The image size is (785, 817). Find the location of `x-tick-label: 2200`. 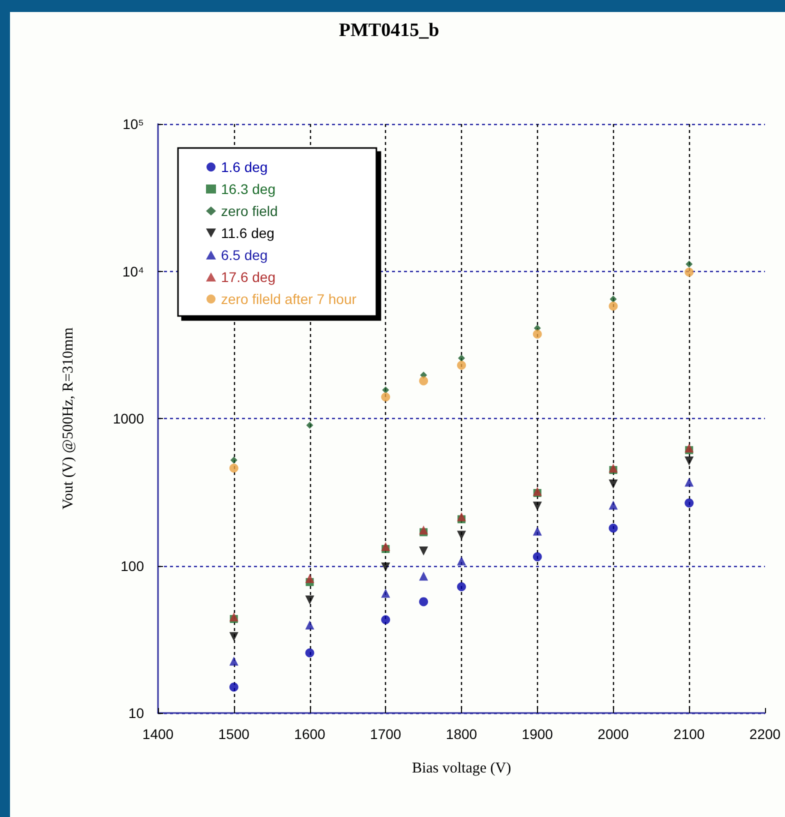

x-tick-label: 2200 is located at coordinates (765, 734).